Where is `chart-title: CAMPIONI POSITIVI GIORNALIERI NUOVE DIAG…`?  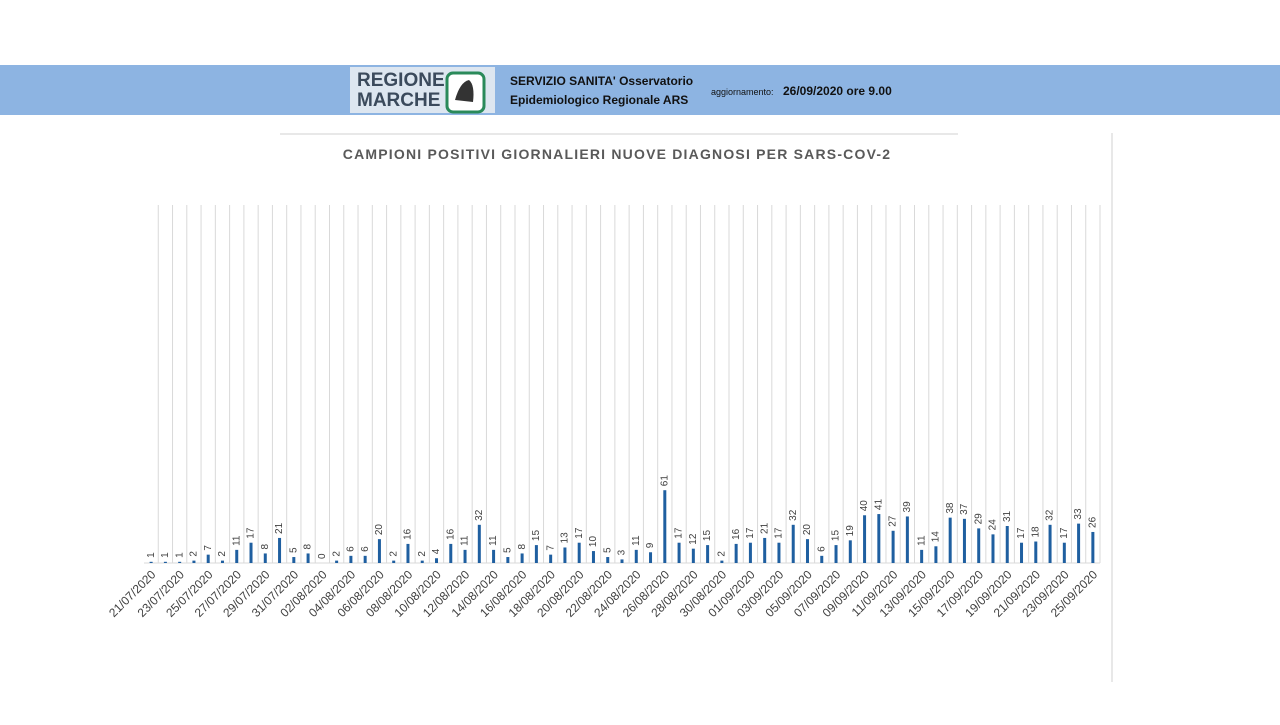 chart-title: CAMPIONI POSITIVI GIORNALIERI NUOVE DIAG… is located at coordinates (617, 154).